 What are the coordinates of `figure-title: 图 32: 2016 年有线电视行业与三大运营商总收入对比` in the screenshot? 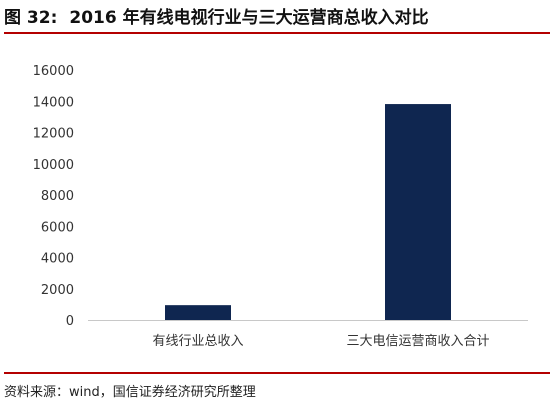 It's located at (277, 20).